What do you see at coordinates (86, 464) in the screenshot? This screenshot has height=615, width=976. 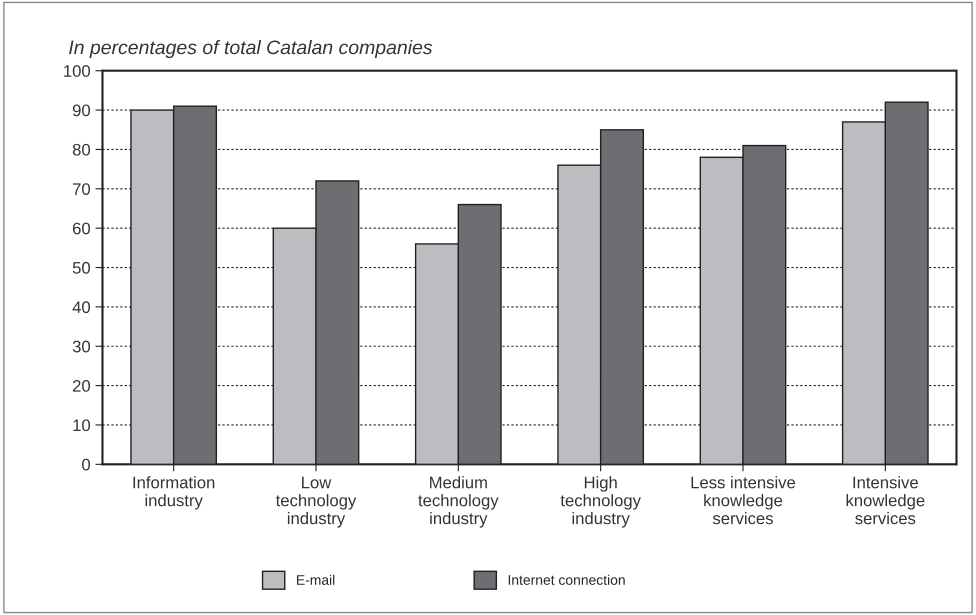 I see `y-tick-label: 0` at bounding box center [86, 464].